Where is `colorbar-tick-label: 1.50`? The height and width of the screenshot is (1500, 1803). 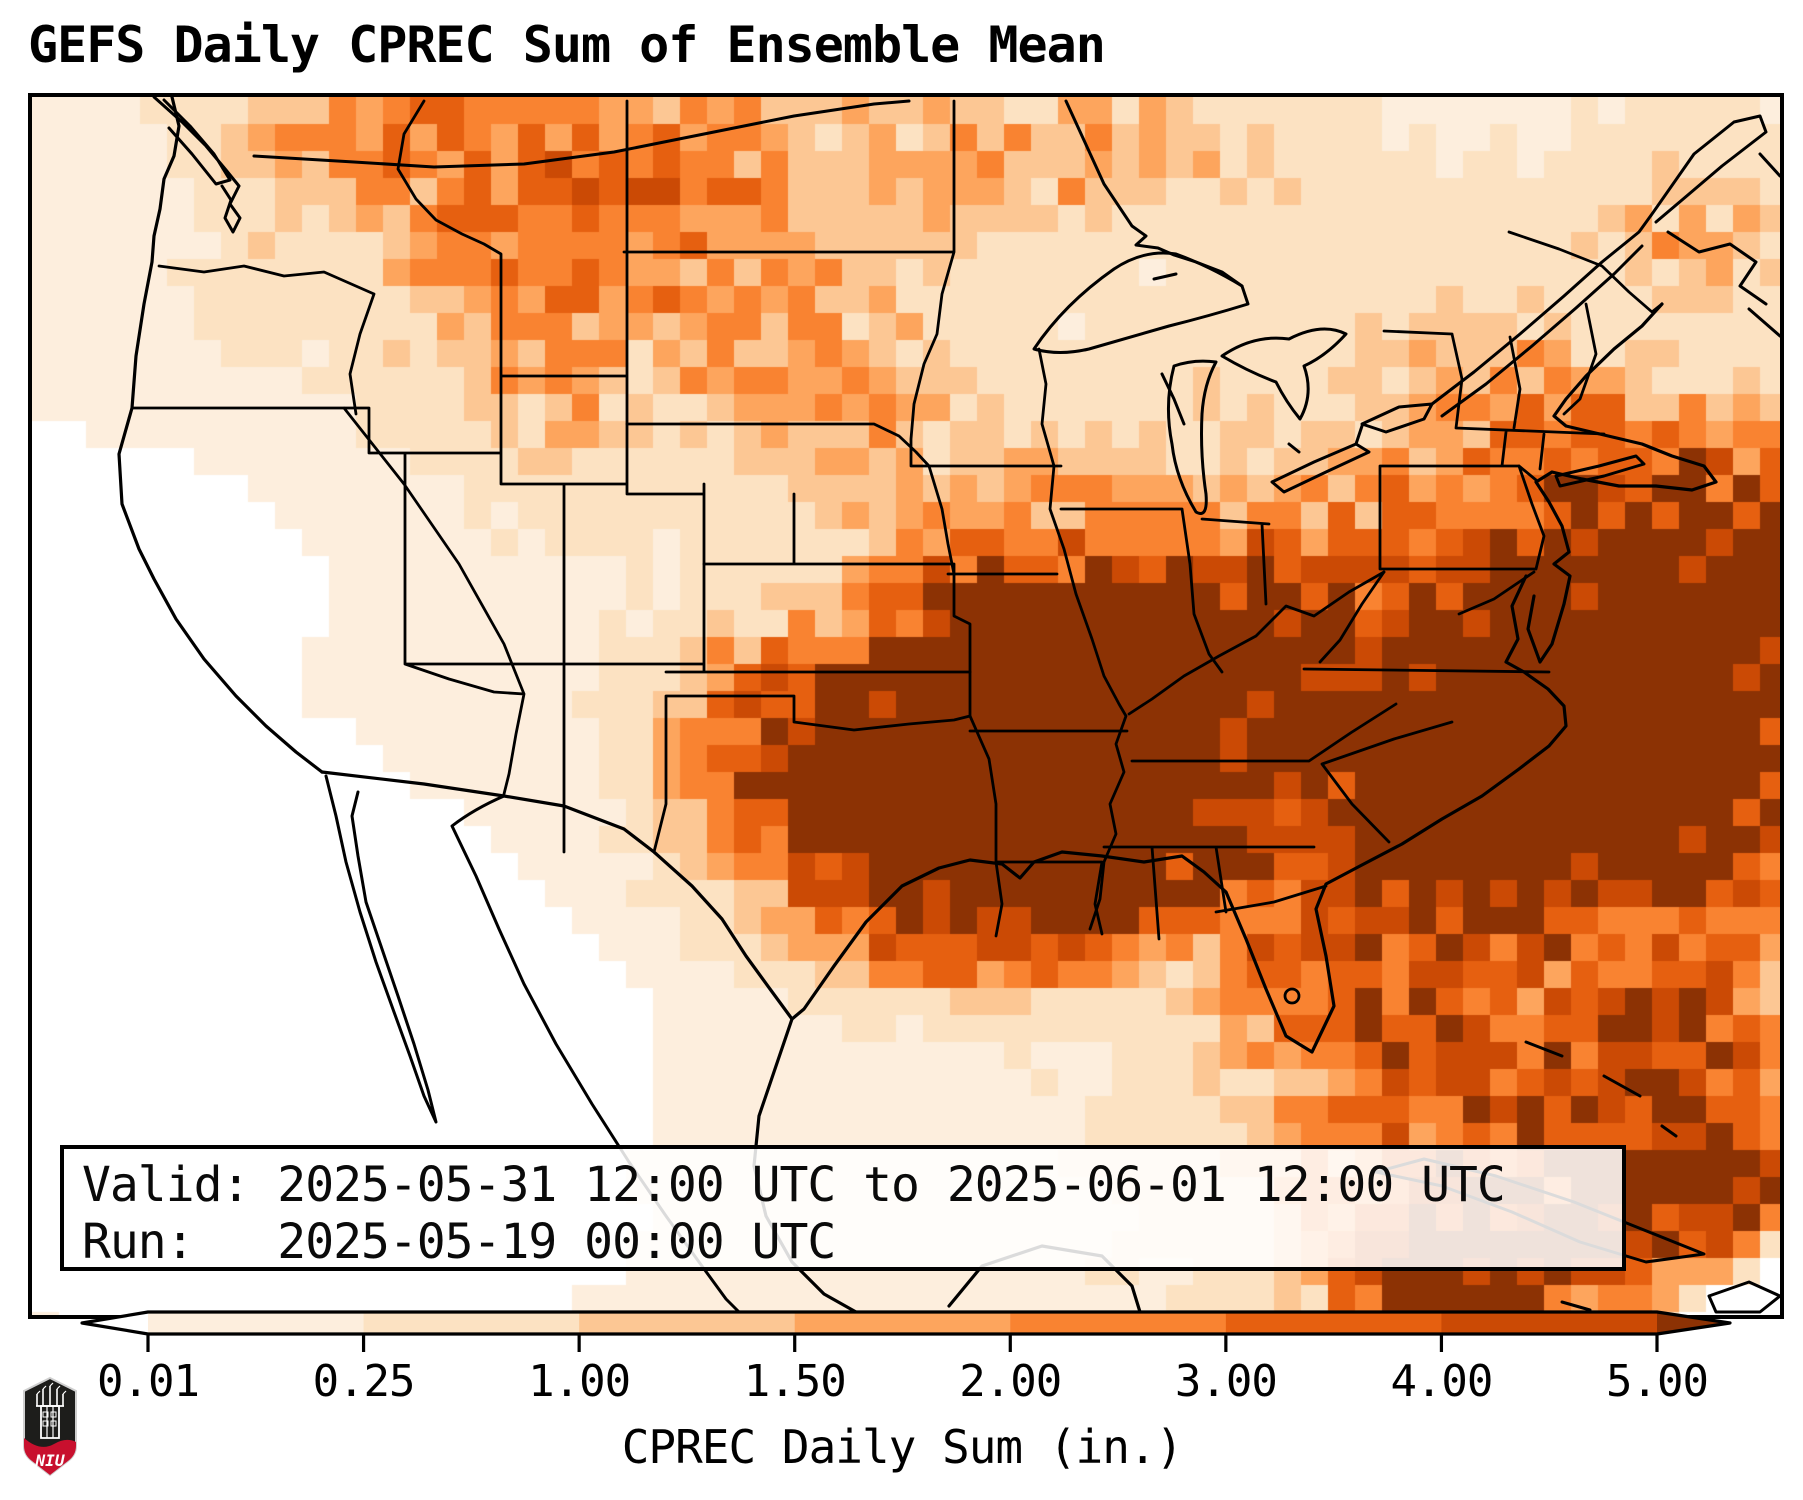
colorbar-tick-label: 1.50 is located at coordinates (795, 1381).